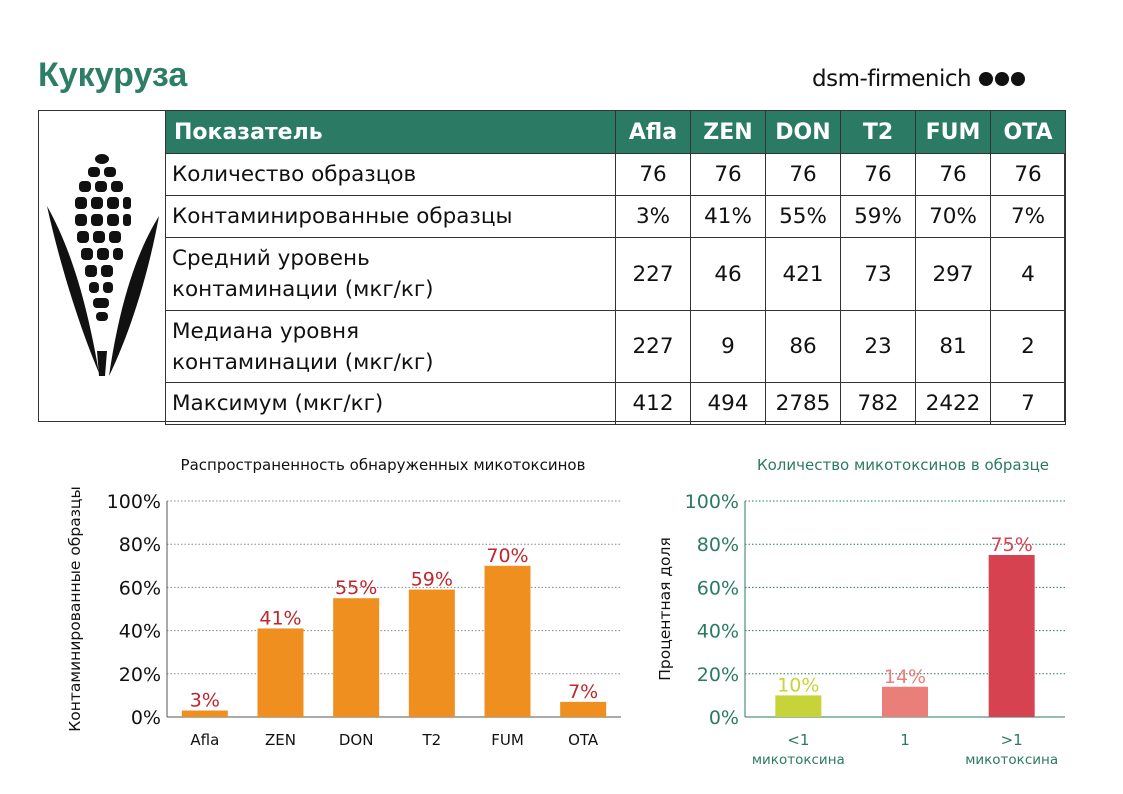 This screenshot has height=794, width=1123. What do you see at coordinates (728, 132) in the screenshot?
I see `column-header: ZEN` at bounding box center [728, 132].